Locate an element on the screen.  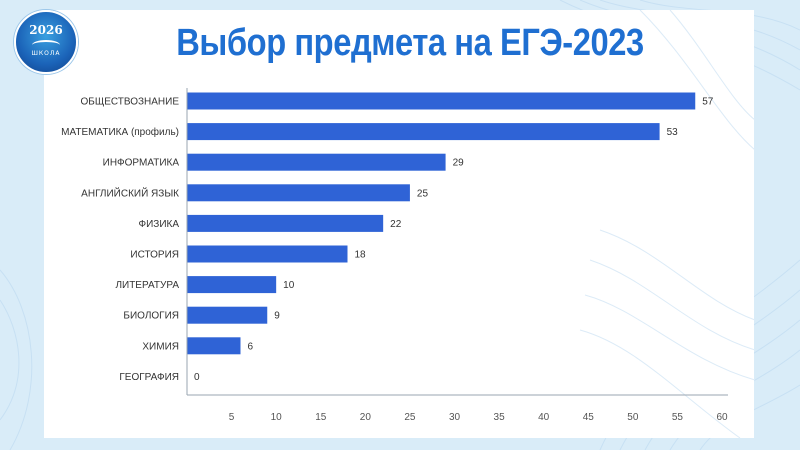
x-tick-label: 15 is located at coordinates (321, 417).